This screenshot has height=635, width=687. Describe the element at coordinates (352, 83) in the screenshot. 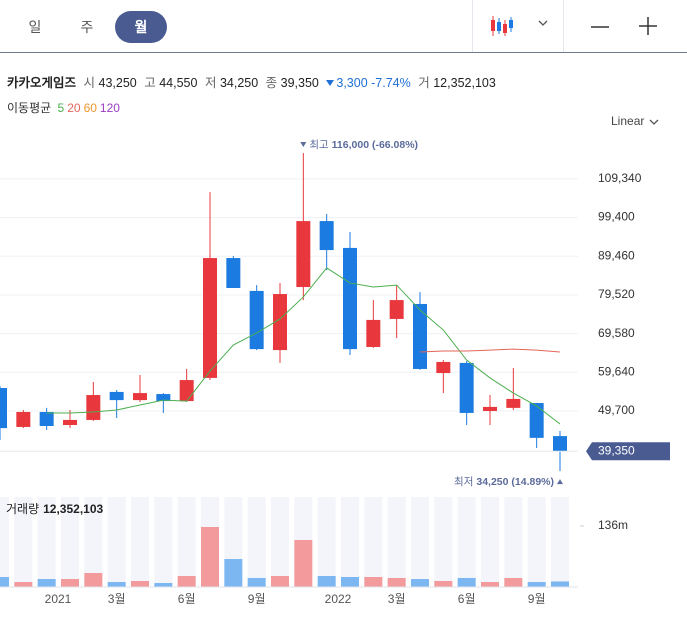

I see `change-value: 3,300` at that location.